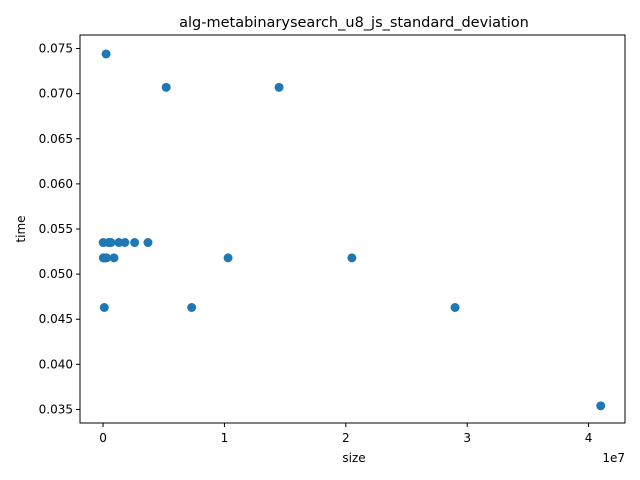 The image size is (640, 480). I want to click on x-axis-ticks: 0 1 2 3 4, so click(345, 434).